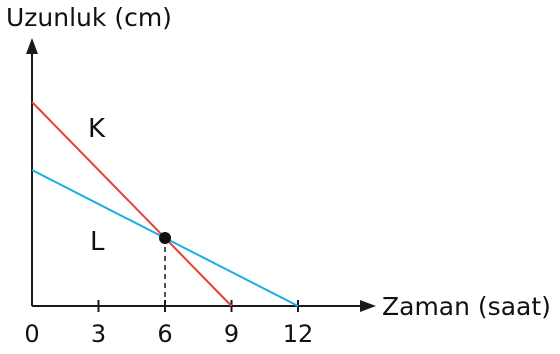 The image size is (560, 354). What do you see at coordinates (89, 17) in the screenshot?
I see `y-axis-title: Uzunluk (cm)` at bounding box center [89, 17].